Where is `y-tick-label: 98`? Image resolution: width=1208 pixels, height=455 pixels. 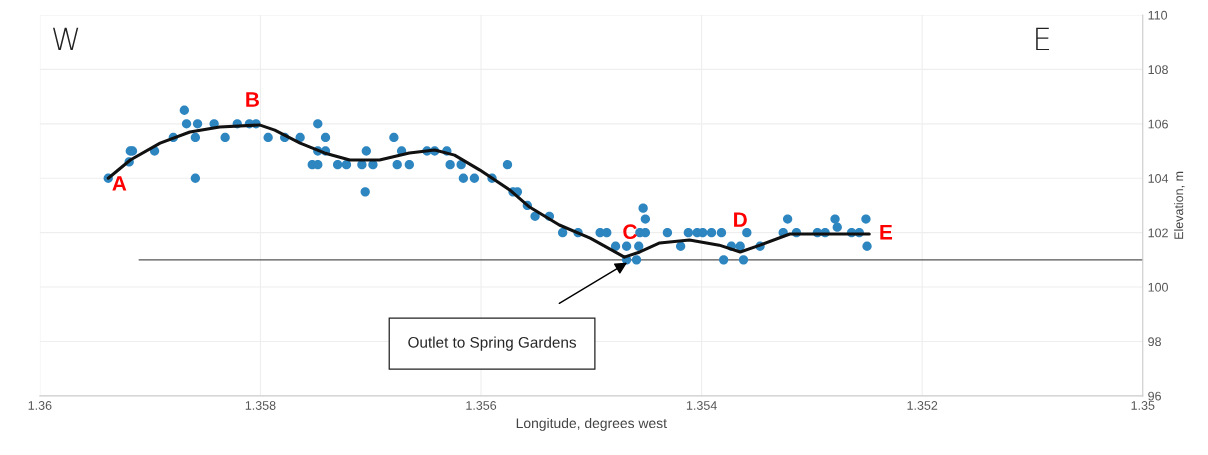
y-tick-label: 98 is located at coordinates (1154, 342).